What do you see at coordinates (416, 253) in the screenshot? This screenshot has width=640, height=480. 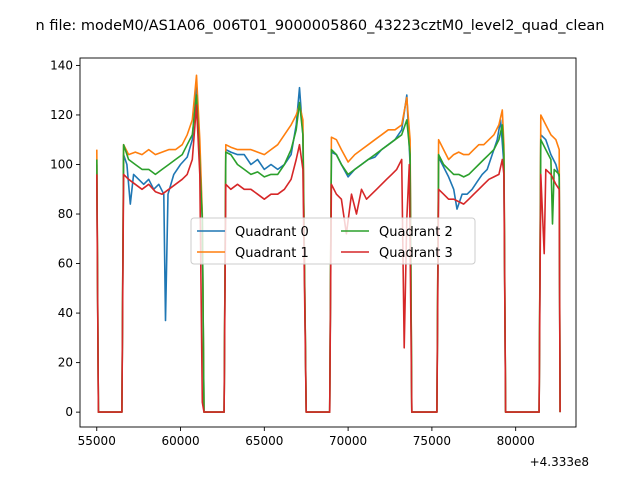 I see `legend-label-quadrant-3: Quadrant 3` at bounding box center [416, 253].